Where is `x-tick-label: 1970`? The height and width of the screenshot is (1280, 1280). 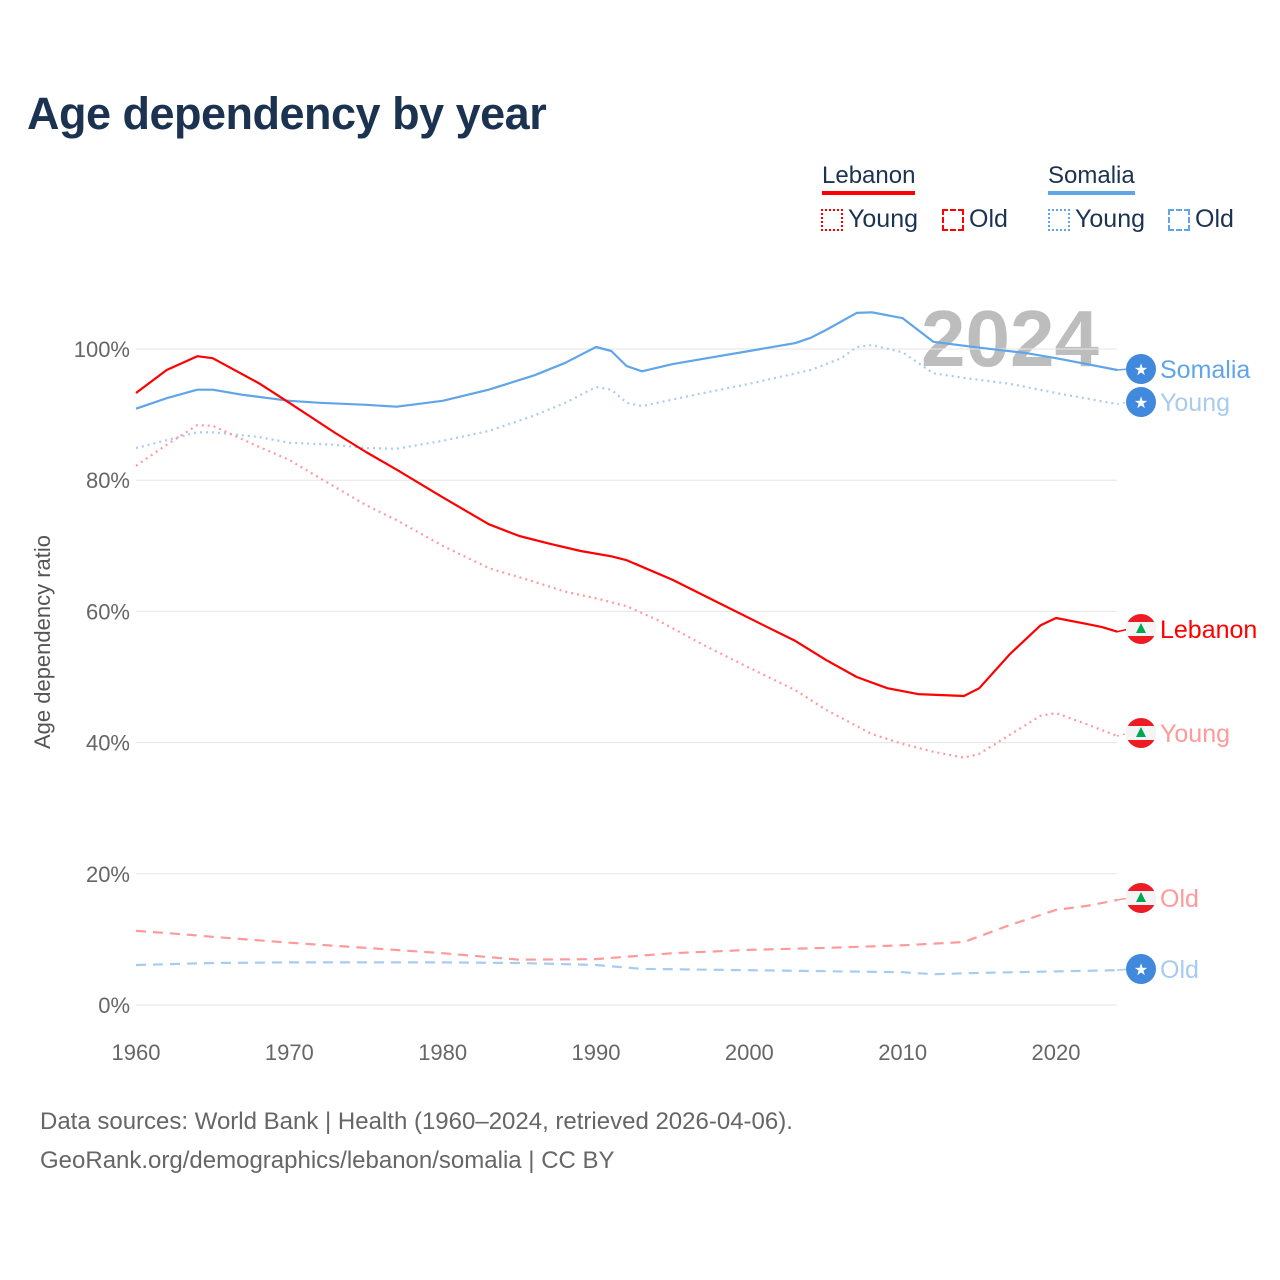 x-tick-label: 1970 is located at coordinates (289, 1052).